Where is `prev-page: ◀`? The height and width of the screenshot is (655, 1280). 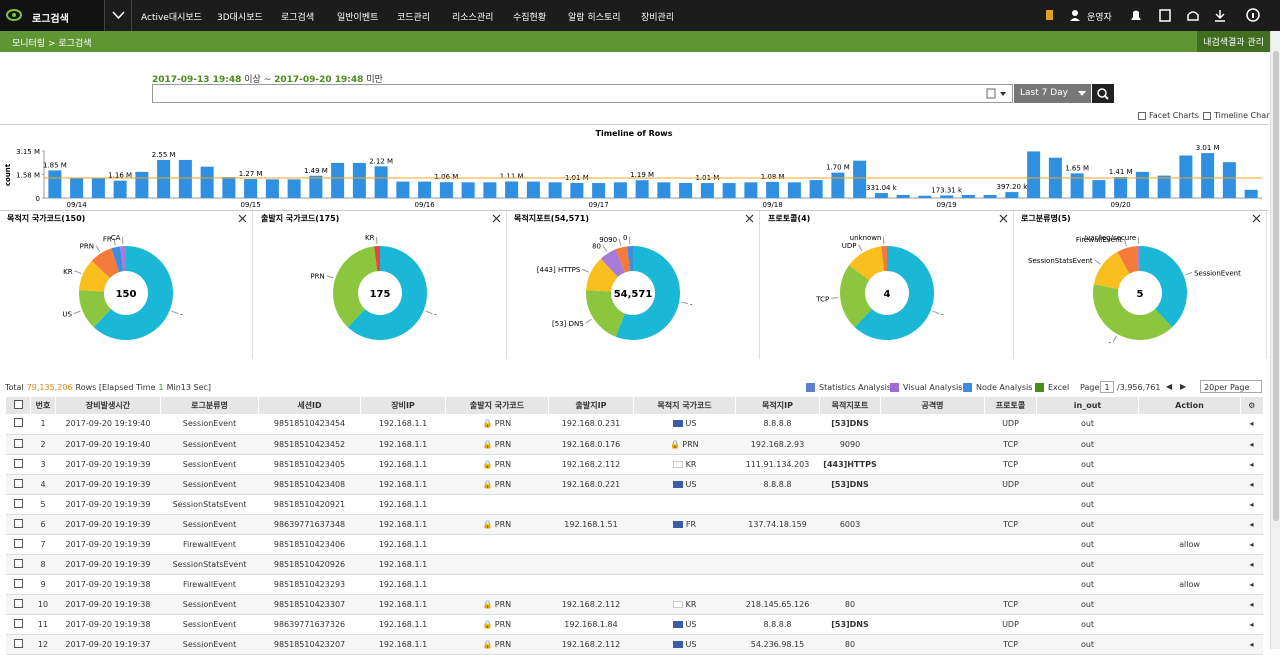 prev-page: ◀ is located at coordinates (1169, 386).